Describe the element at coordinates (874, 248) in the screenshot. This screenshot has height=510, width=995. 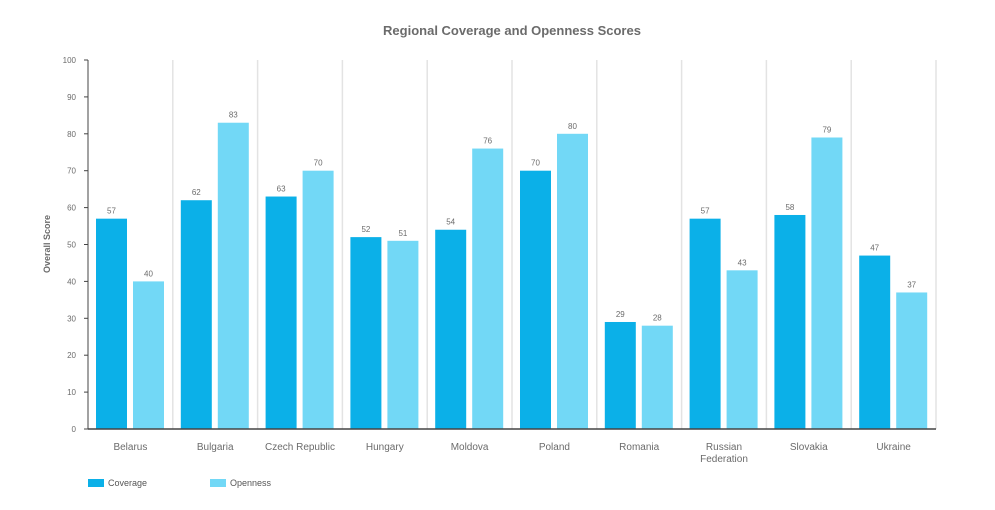
I see `data-label: 47` at that location.